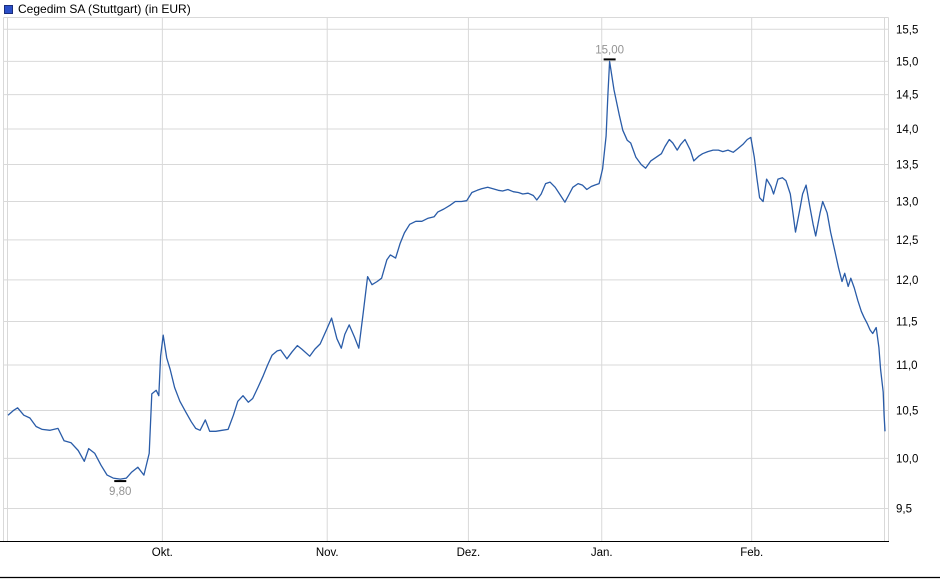 The width and height of the screenshot is (940, 579). Describe the element at coordinates (907, 30) in the screenshot. I see `y-tick-label: 15,5` at that location.